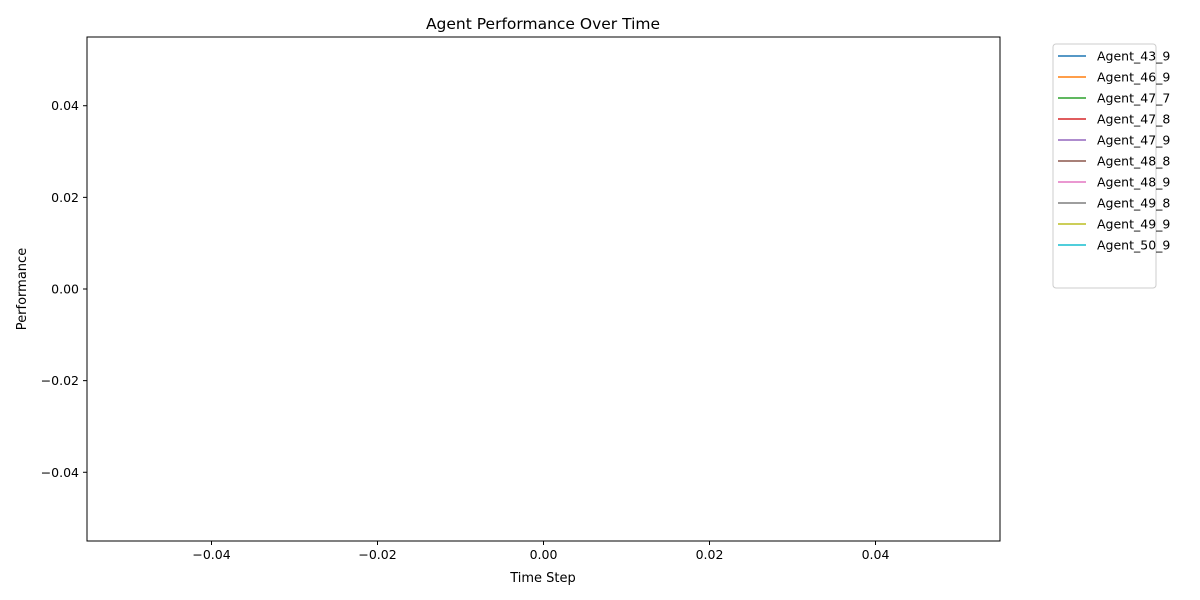 The height and width of the screenshot is (600, 1200). What do you see at coordinates (710, 554) in the screenshot?
I see `x-tick-label: 0.02` at bounding box center [710, 554].